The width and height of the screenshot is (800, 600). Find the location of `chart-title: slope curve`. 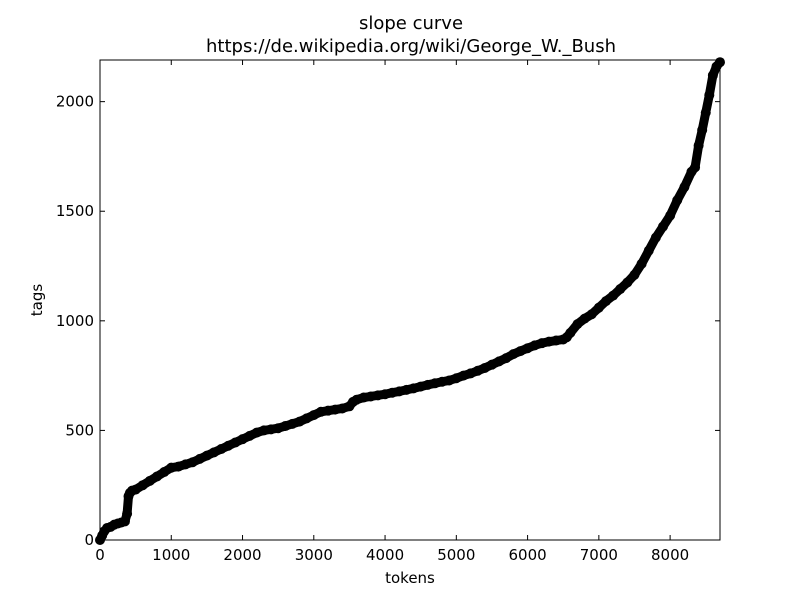

chart-title: slope curve is located at coordinates (411, 23).